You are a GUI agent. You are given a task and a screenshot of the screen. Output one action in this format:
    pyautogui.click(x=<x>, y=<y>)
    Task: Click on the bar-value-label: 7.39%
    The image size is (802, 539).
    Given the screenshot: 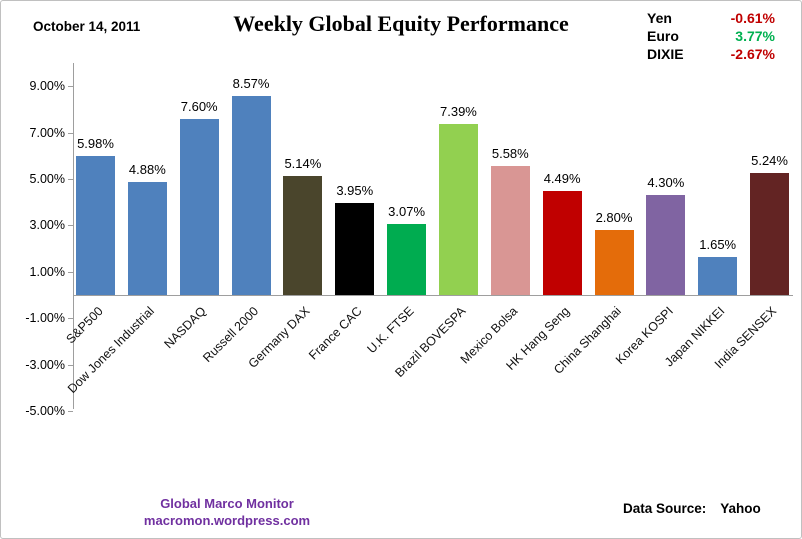 What is the action you would take?
    pyautogui.click(x=458, y=111)
    